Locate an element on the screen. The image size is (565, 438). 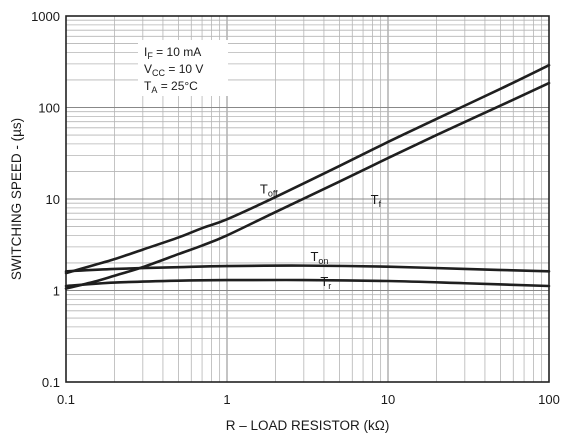
x-axis-title: R – LOAD RESISTOR (kΩ) is located at coordinates (308, 425).